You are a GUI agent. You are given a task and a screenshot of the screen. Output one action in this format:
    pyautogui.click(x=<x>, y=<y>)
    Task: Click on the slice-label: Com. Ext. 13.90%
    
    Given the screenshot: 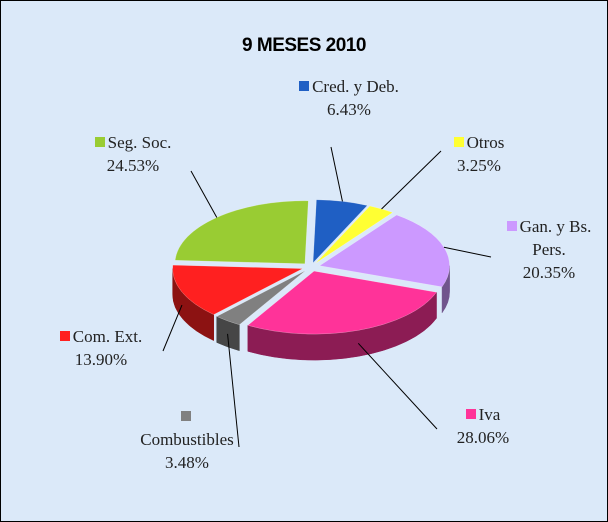 What is the action you would take?
    pyautogui.click(x=101, y=348)
    